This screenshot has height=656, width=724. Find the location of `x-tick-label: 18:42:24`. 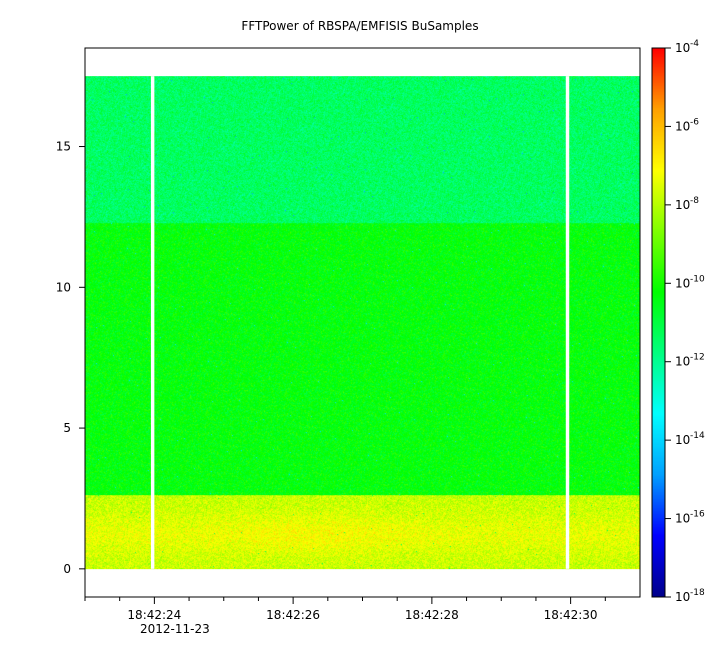

x-tick-label: 18:42:24 is located at coordinates (154, 615).